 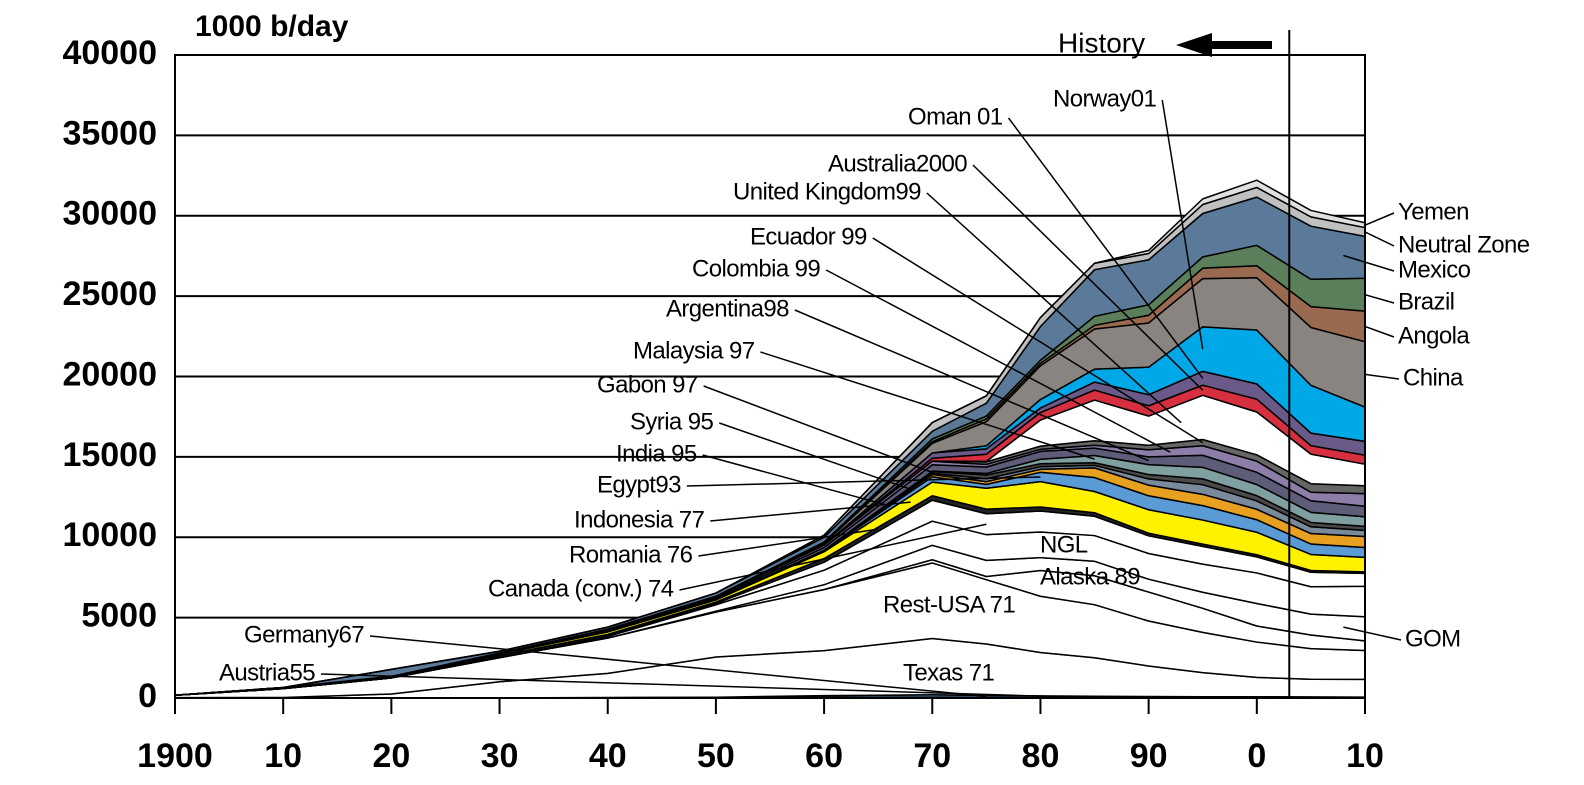 I want to click on x-tick-label: 20, so click(x=391, y=756).